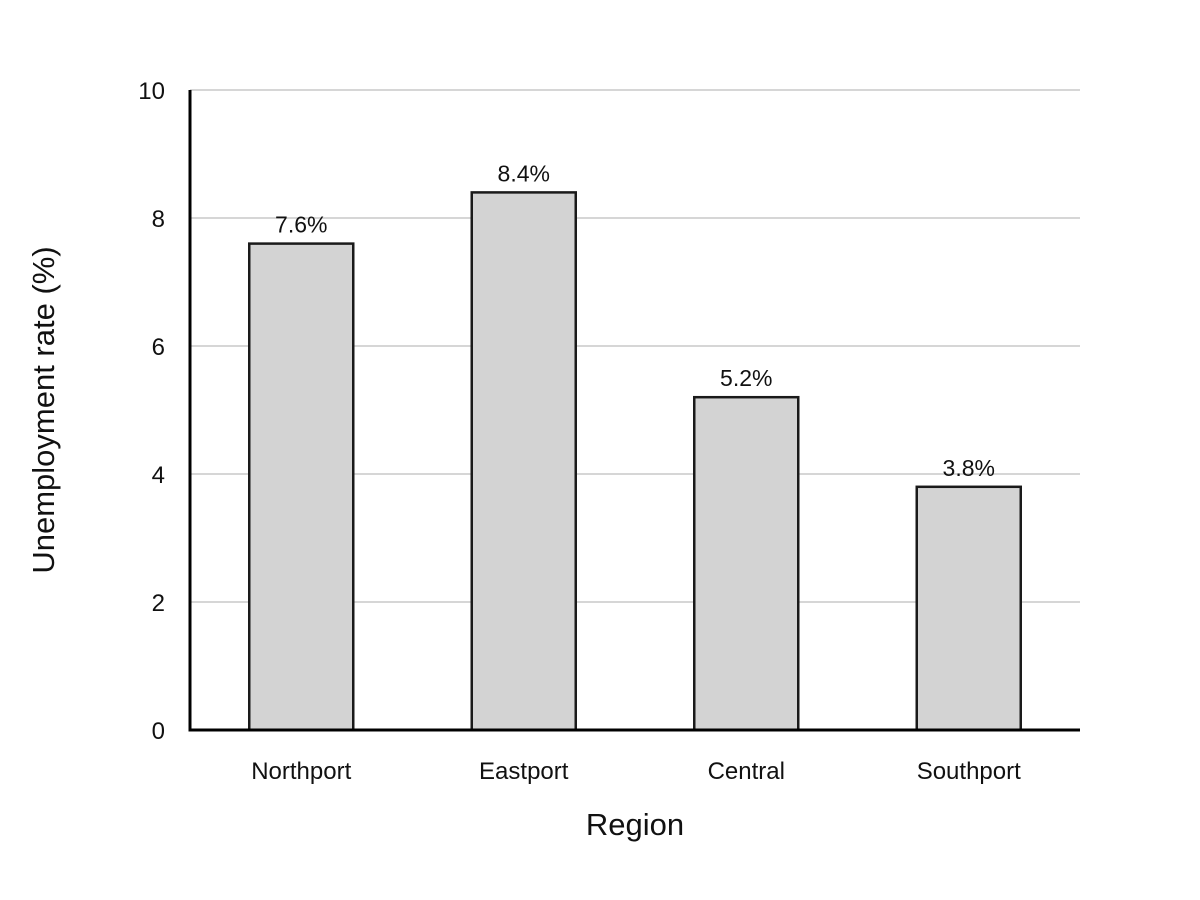 Image resolution: width=1200 pixels, height=900 pixels. What do you see at coordinates (158, 475) in the screenshot?
I see `y-tick-label: 4` at bounding box center [158, 475].